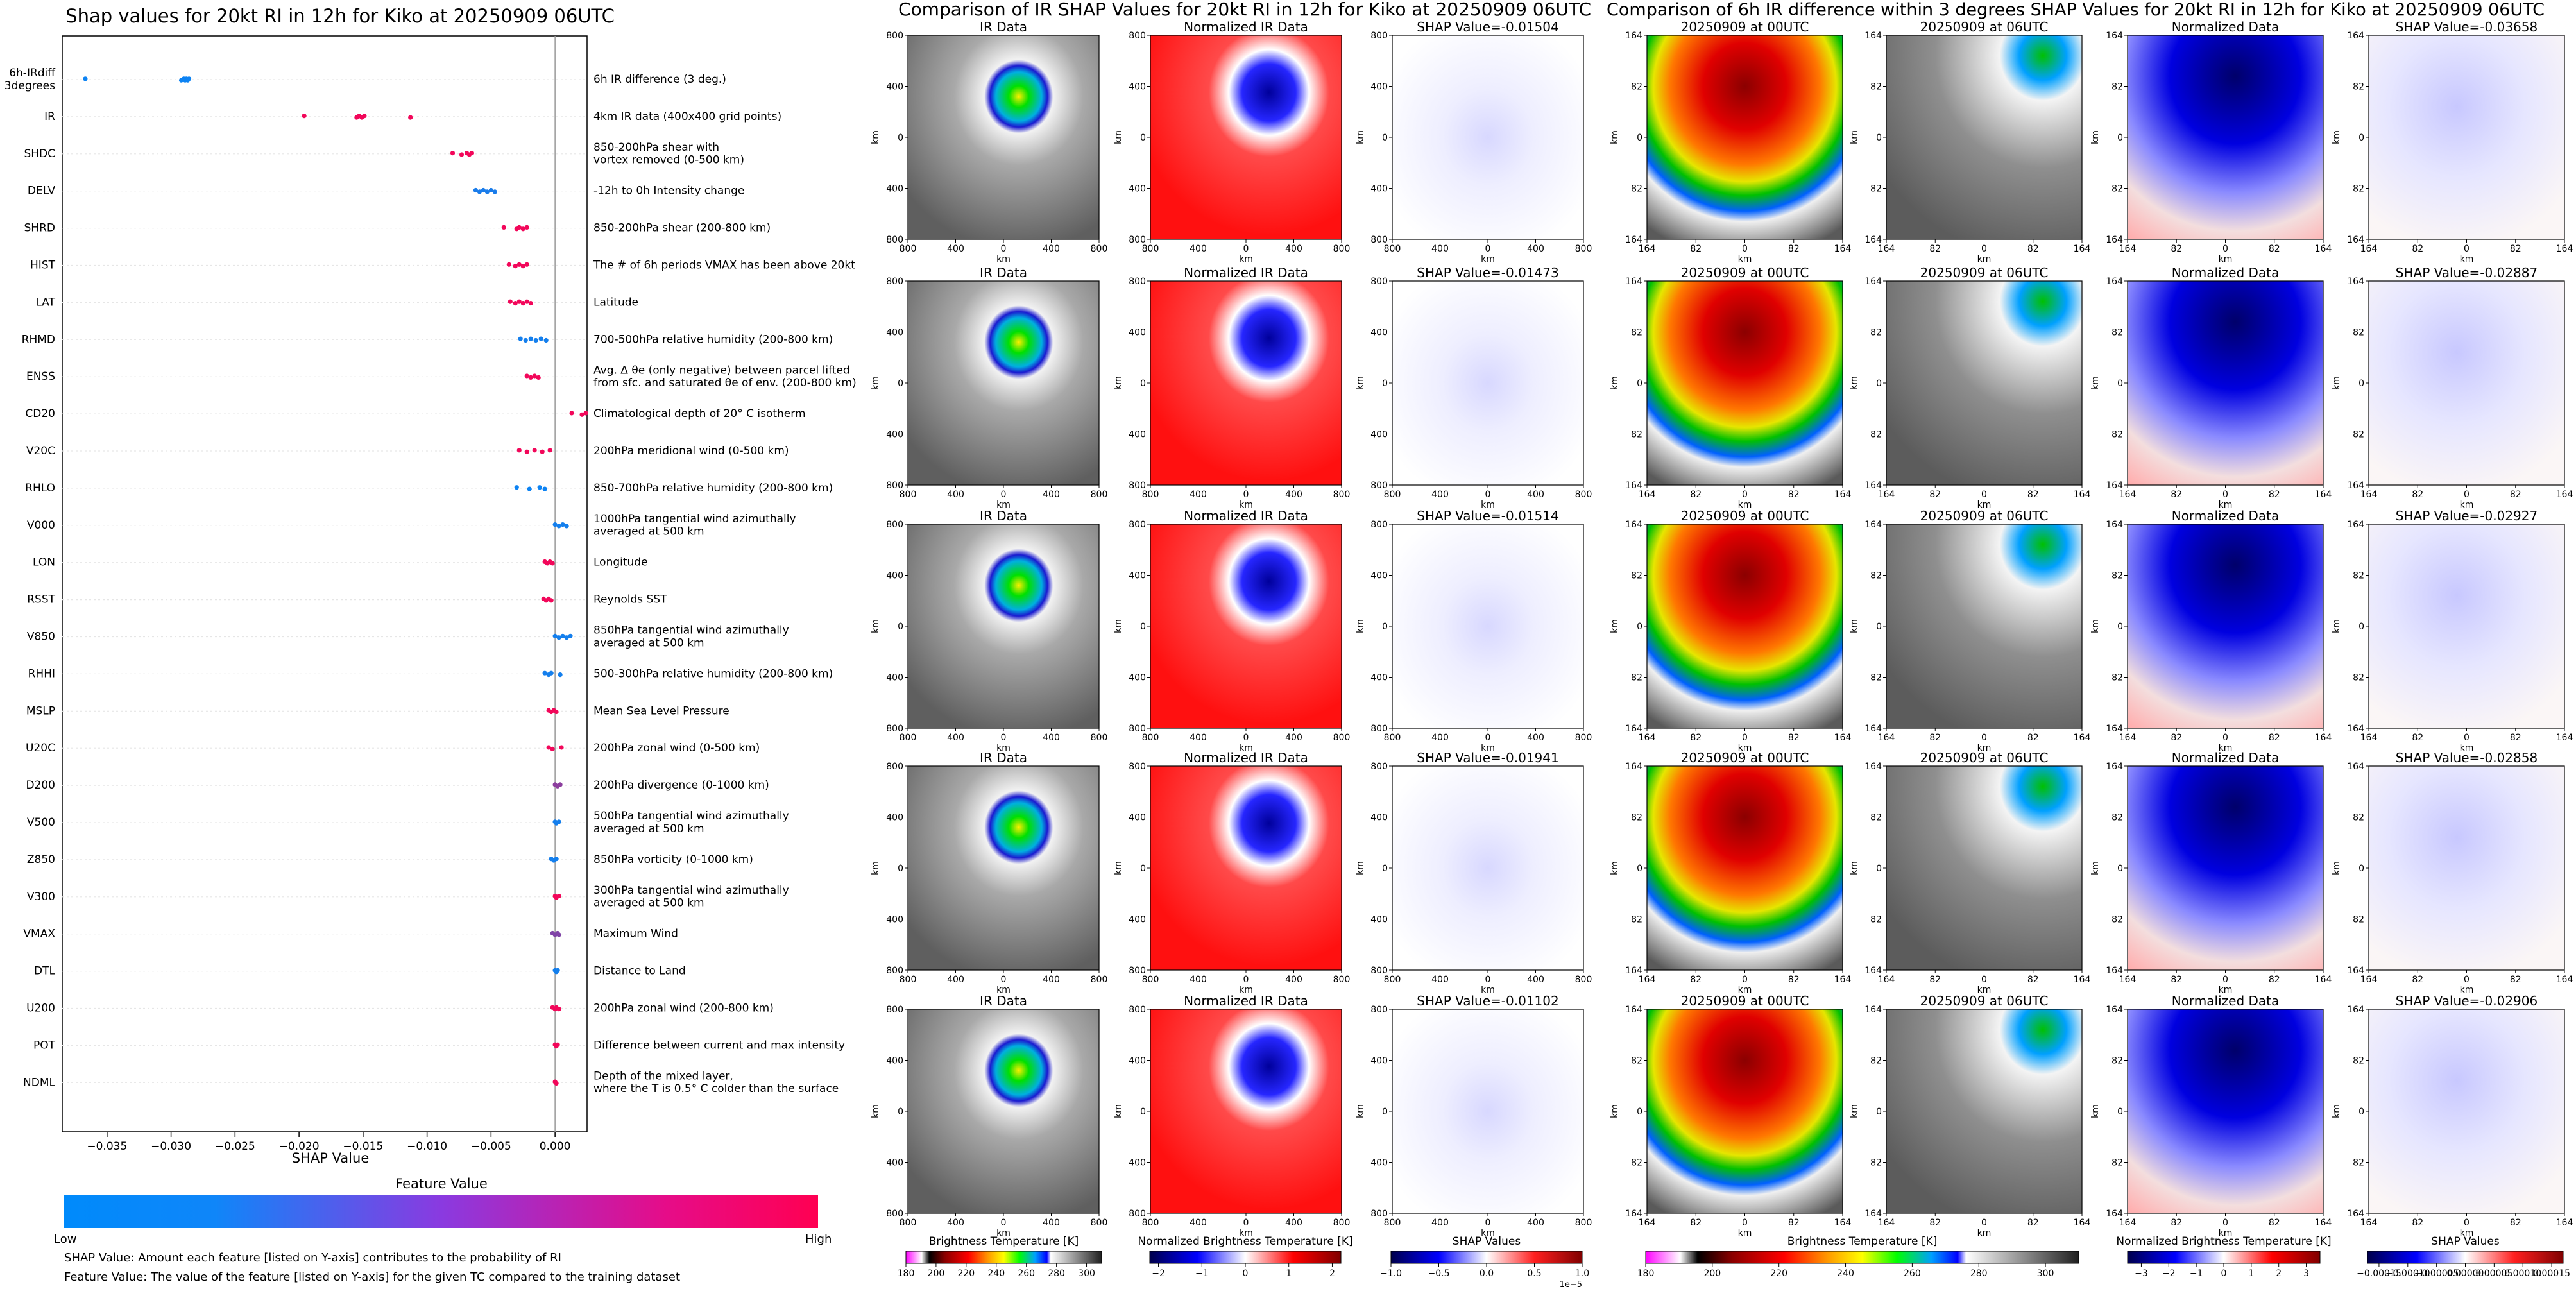 The image size is (2576, 1289). I want to click on panel-title: 20250909 at 06UTC, so click(1984, 27).